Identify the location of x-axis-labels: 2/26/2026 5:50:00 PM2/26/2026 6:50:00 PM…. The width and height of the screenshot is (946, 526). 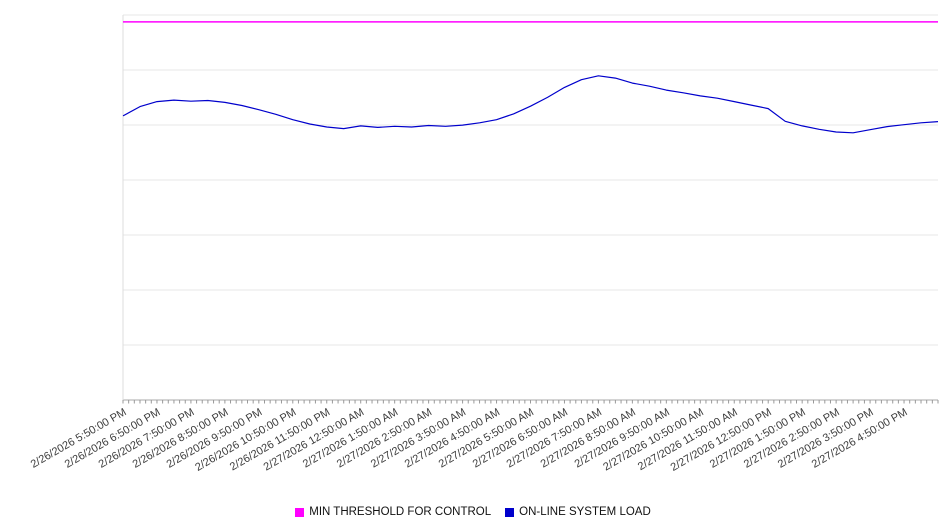
(469, 440).